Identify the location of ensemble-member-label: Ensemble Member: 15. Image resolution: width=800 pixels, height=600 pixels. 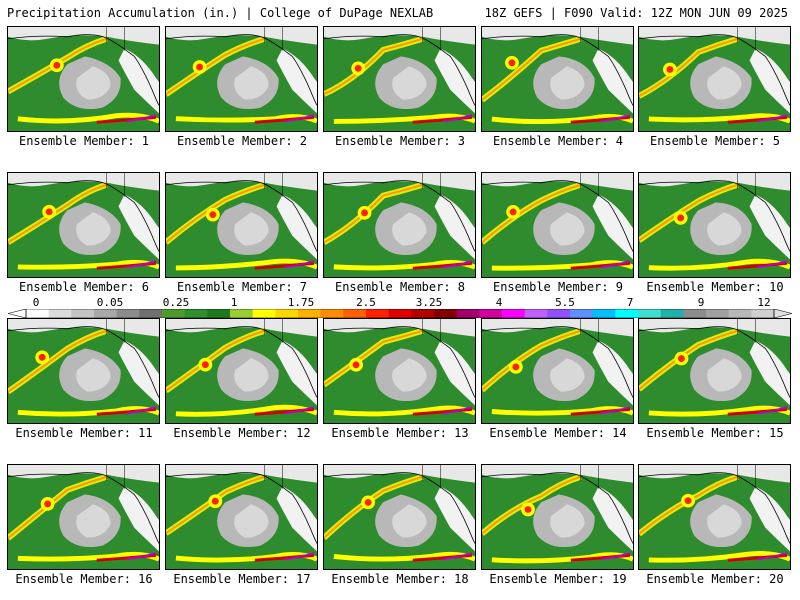
(715, 433).